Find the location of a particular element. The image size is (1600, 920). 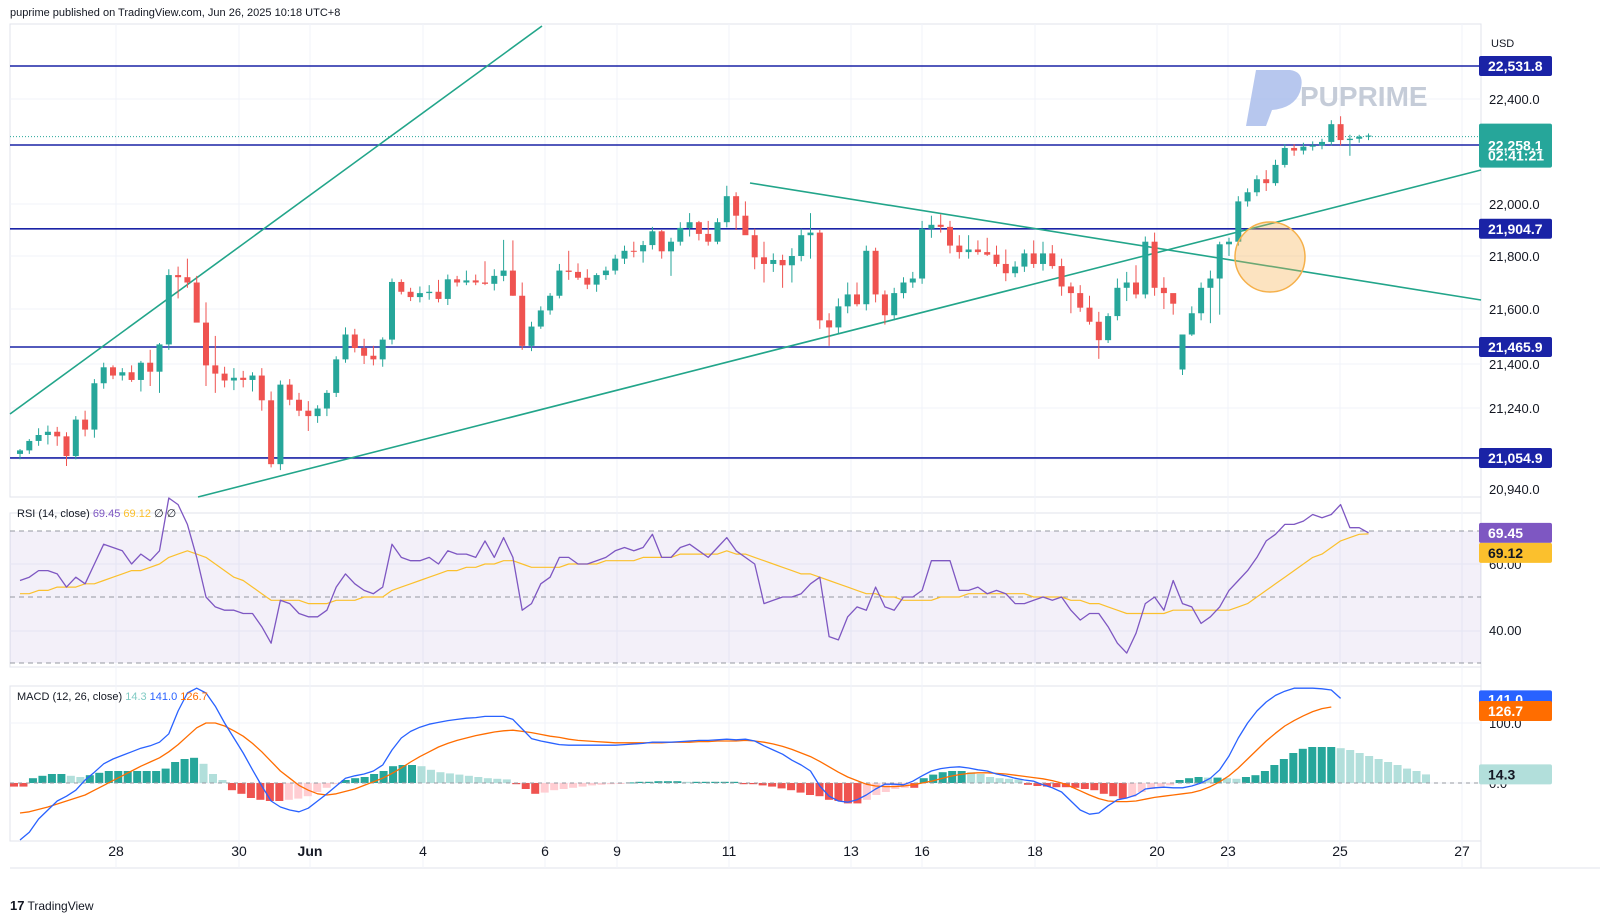

signal-legend-value: 126.7 is located at coordinates (194, 697).